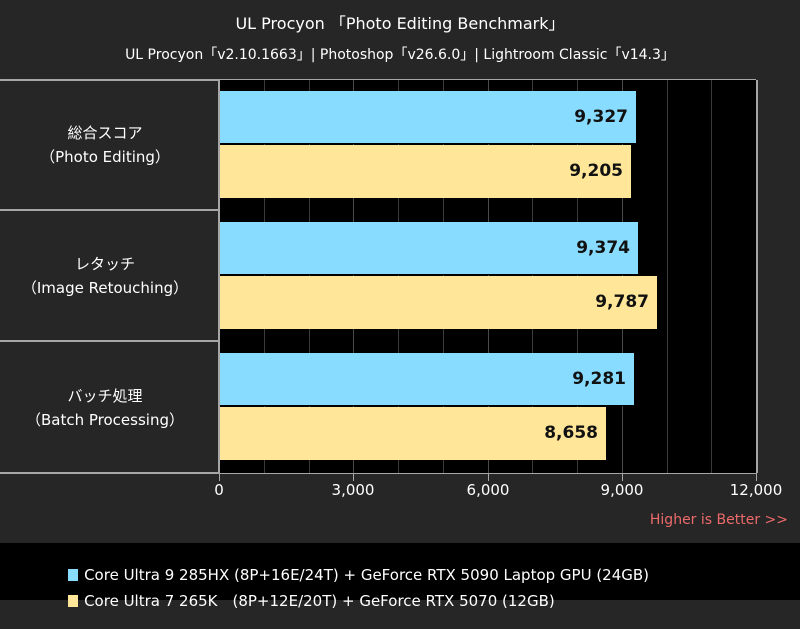 This screenshot has width=800, height=629. I want to click on category-label: バッチ処理 （Batch Processing）, so click(105, 408).